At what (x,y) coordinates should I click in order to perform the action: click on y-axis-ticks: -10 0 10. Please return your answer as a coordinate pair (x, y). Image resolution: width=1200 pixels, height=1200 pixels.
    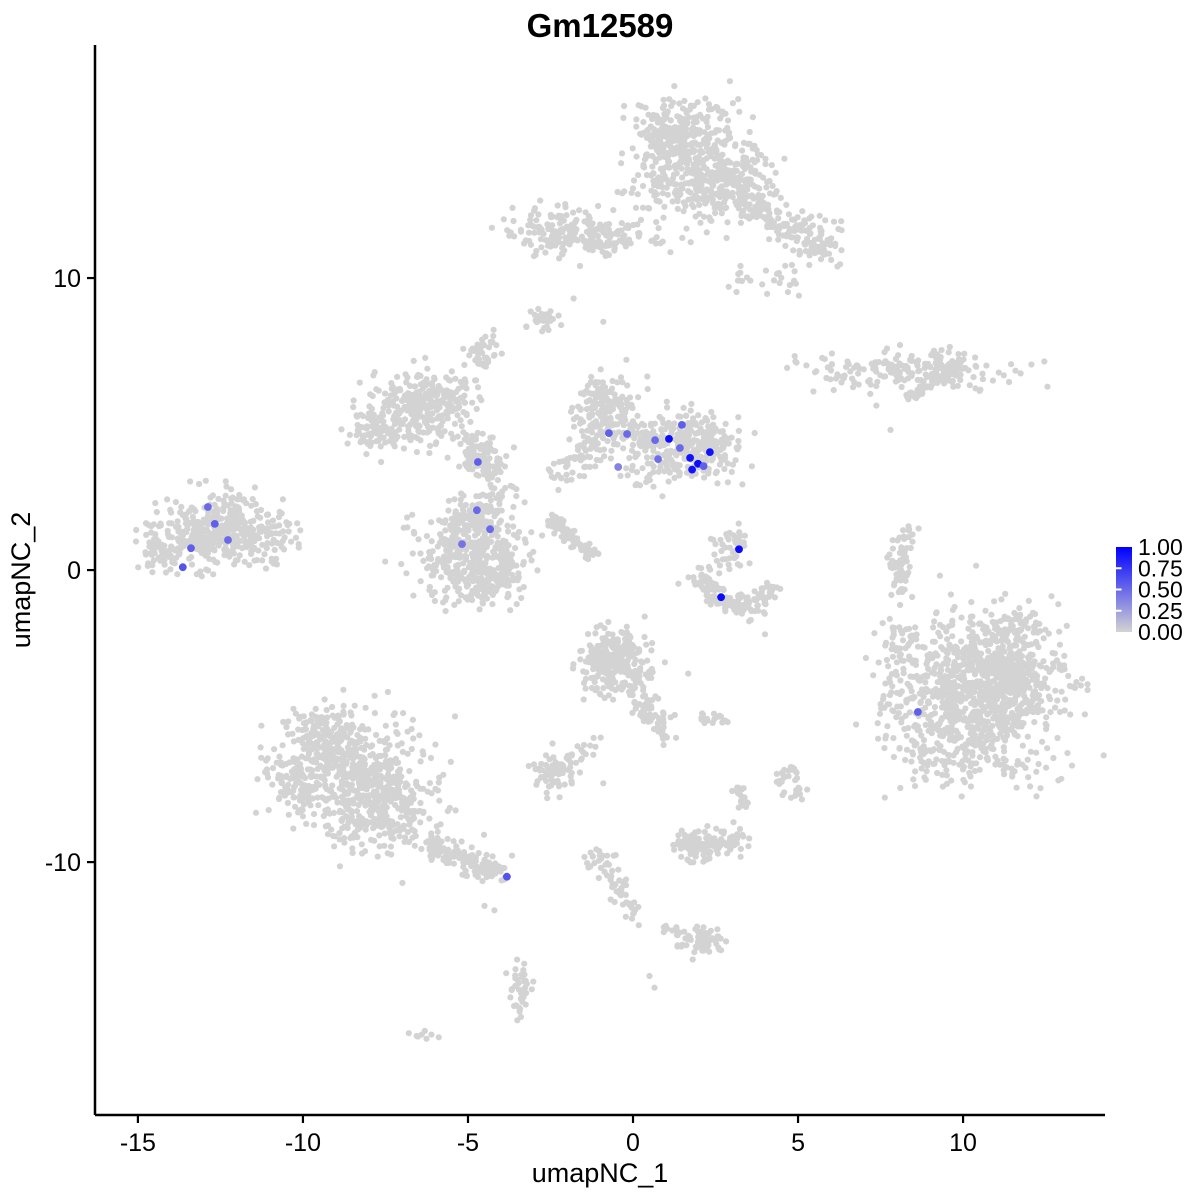
    Looking at the image, I should click on (70, 571).